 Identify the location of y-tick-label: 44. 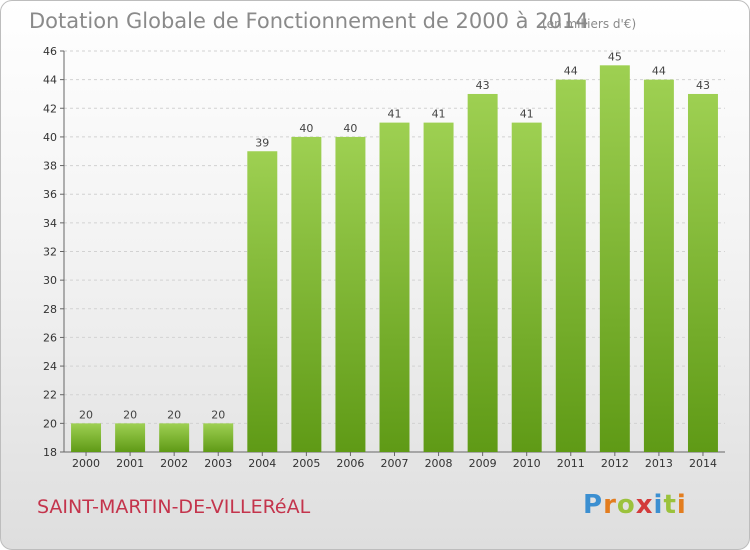
(50, 80).